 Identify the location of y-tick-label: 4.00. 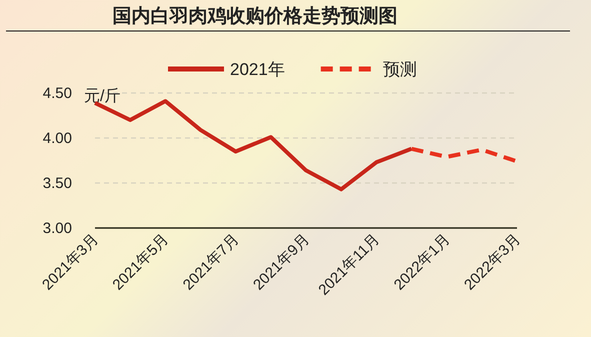
(57, 138).